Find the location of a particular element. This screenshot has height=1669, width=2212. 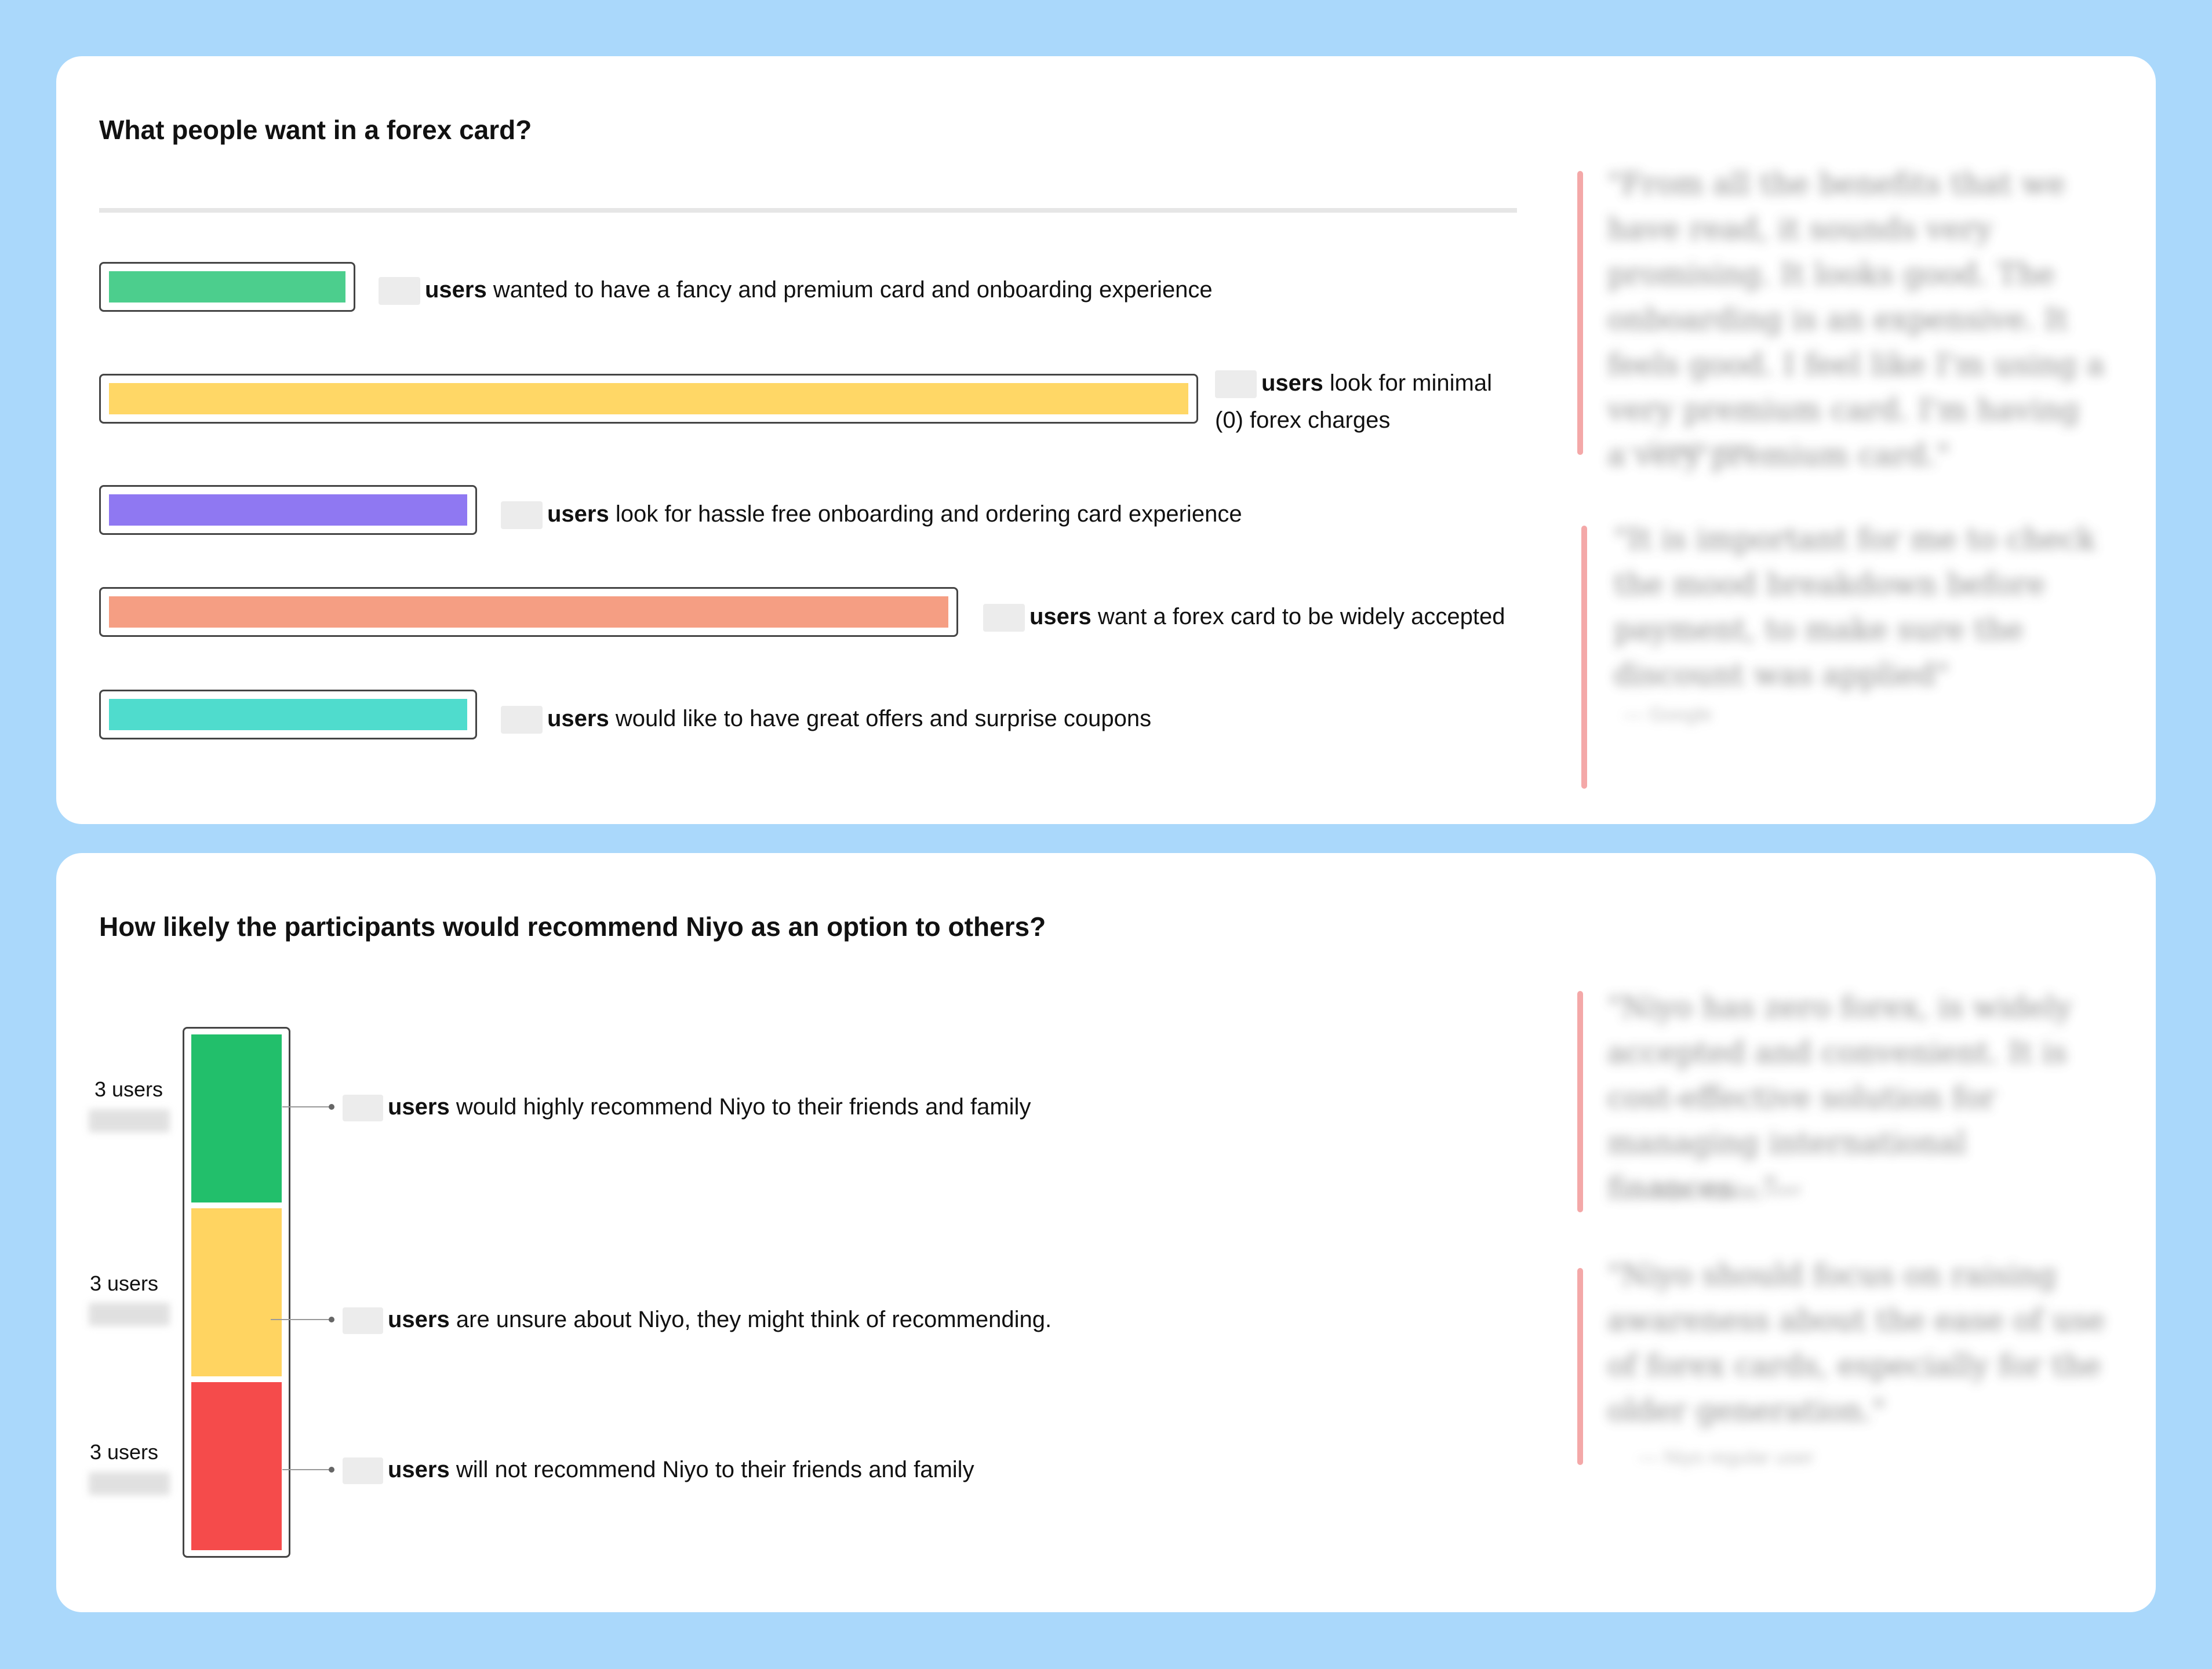

recommendation-stacked-bar is located at coordinates (236, 1292).